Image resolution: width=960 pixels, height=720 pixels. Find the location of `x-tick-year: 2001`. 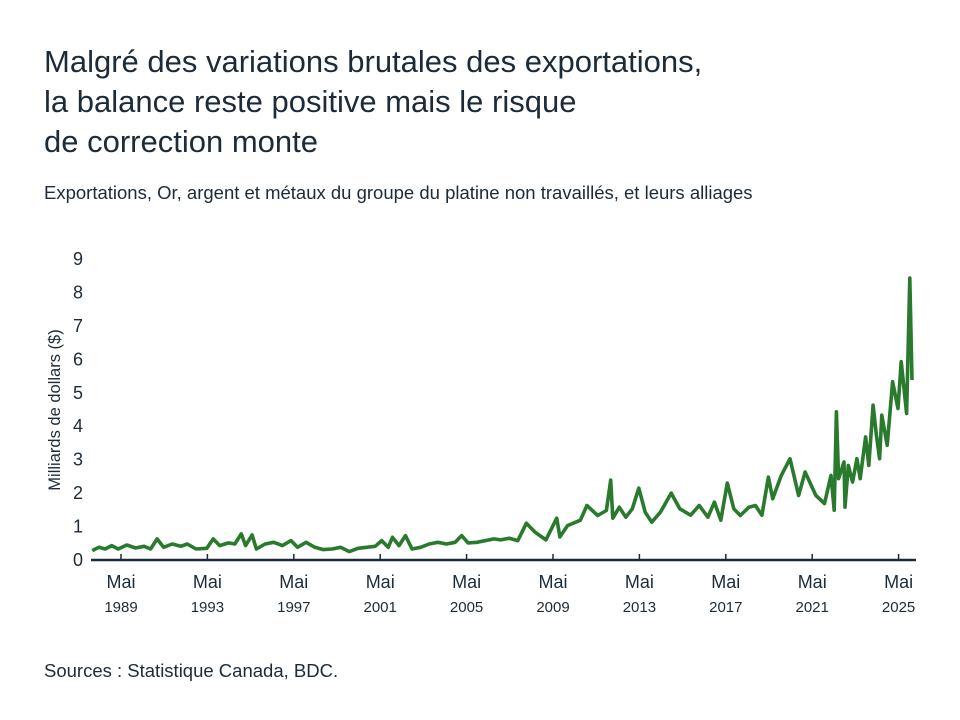

x-tick-year: 2001 is located at coordinates (380, 607).